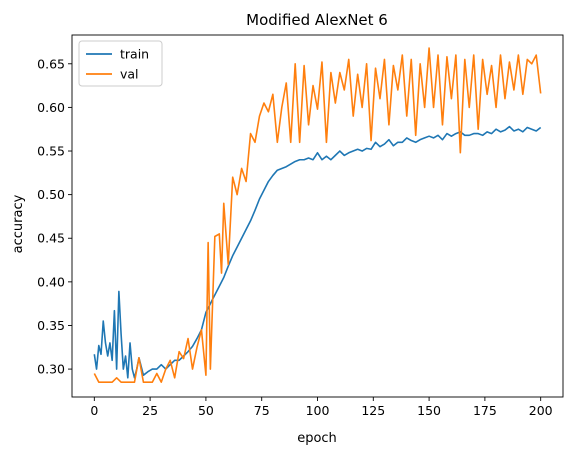 Image resolution: width=576 pixels, height=455 pixels. Describe the element at coordinates (317, 438) in the screenshot. I see `x-axis-label: epoch` at that location.